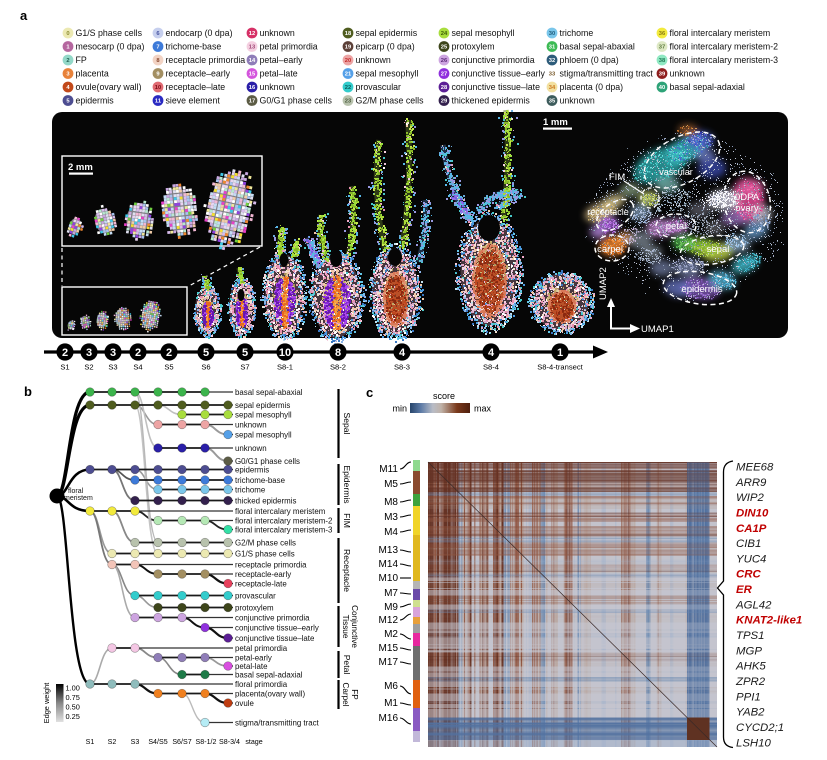 Image resolution: width=827 pixels, height=760 pixels. What do you see at coordinates (750, 682) in the screenshot?
I see `svg-text: ZPR2` at bounding box center [750, 682].